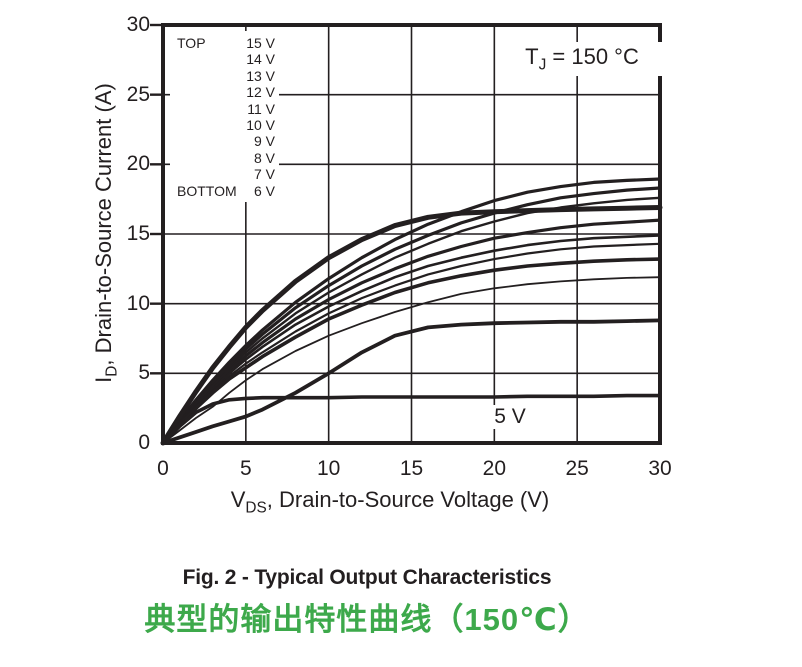  I want to click on legend-gate-voltage: 7 V, so click(264, 174).